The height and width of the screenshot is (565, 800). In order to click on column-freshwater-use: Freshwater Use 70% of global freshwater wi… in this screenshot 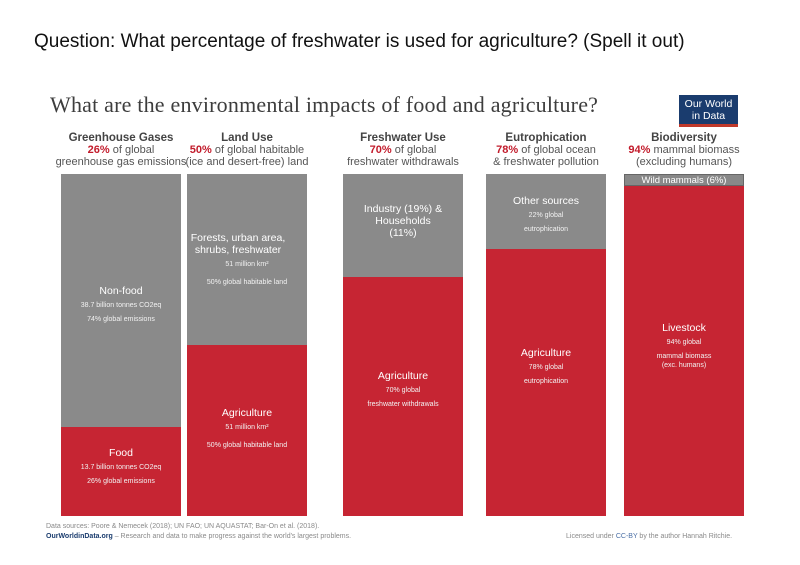, I will do `click(403, 323)`.